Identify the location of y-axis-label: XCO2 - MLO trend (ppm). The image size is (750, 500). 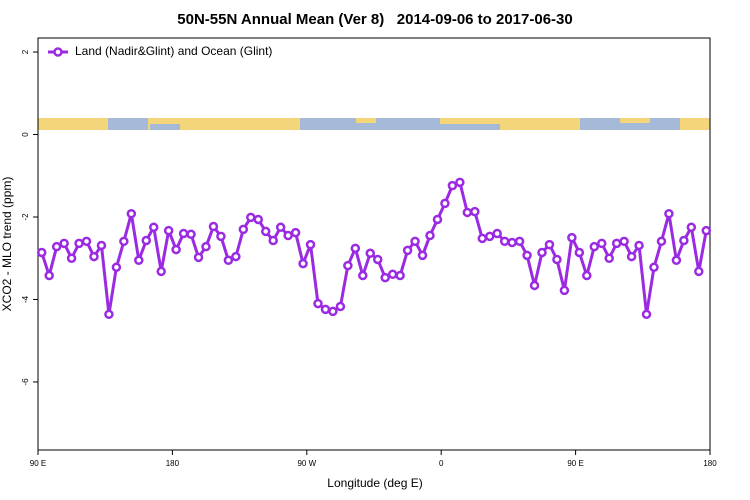
(7, 244).